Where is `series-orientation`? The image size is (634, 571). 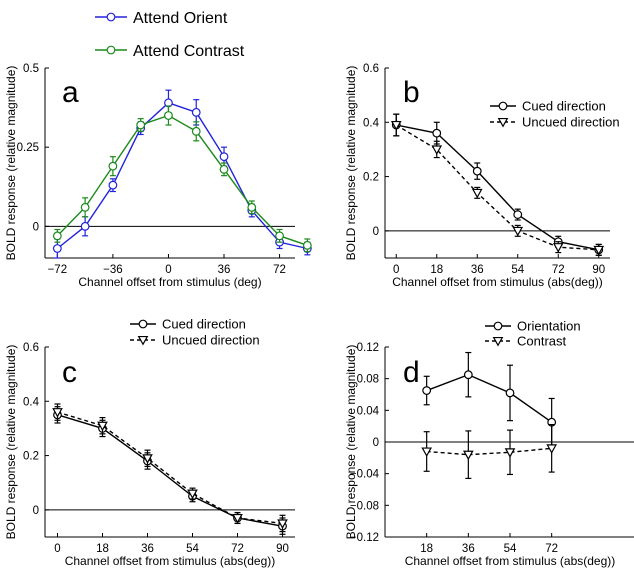
series-orientation is located at coordinates (489, 399).